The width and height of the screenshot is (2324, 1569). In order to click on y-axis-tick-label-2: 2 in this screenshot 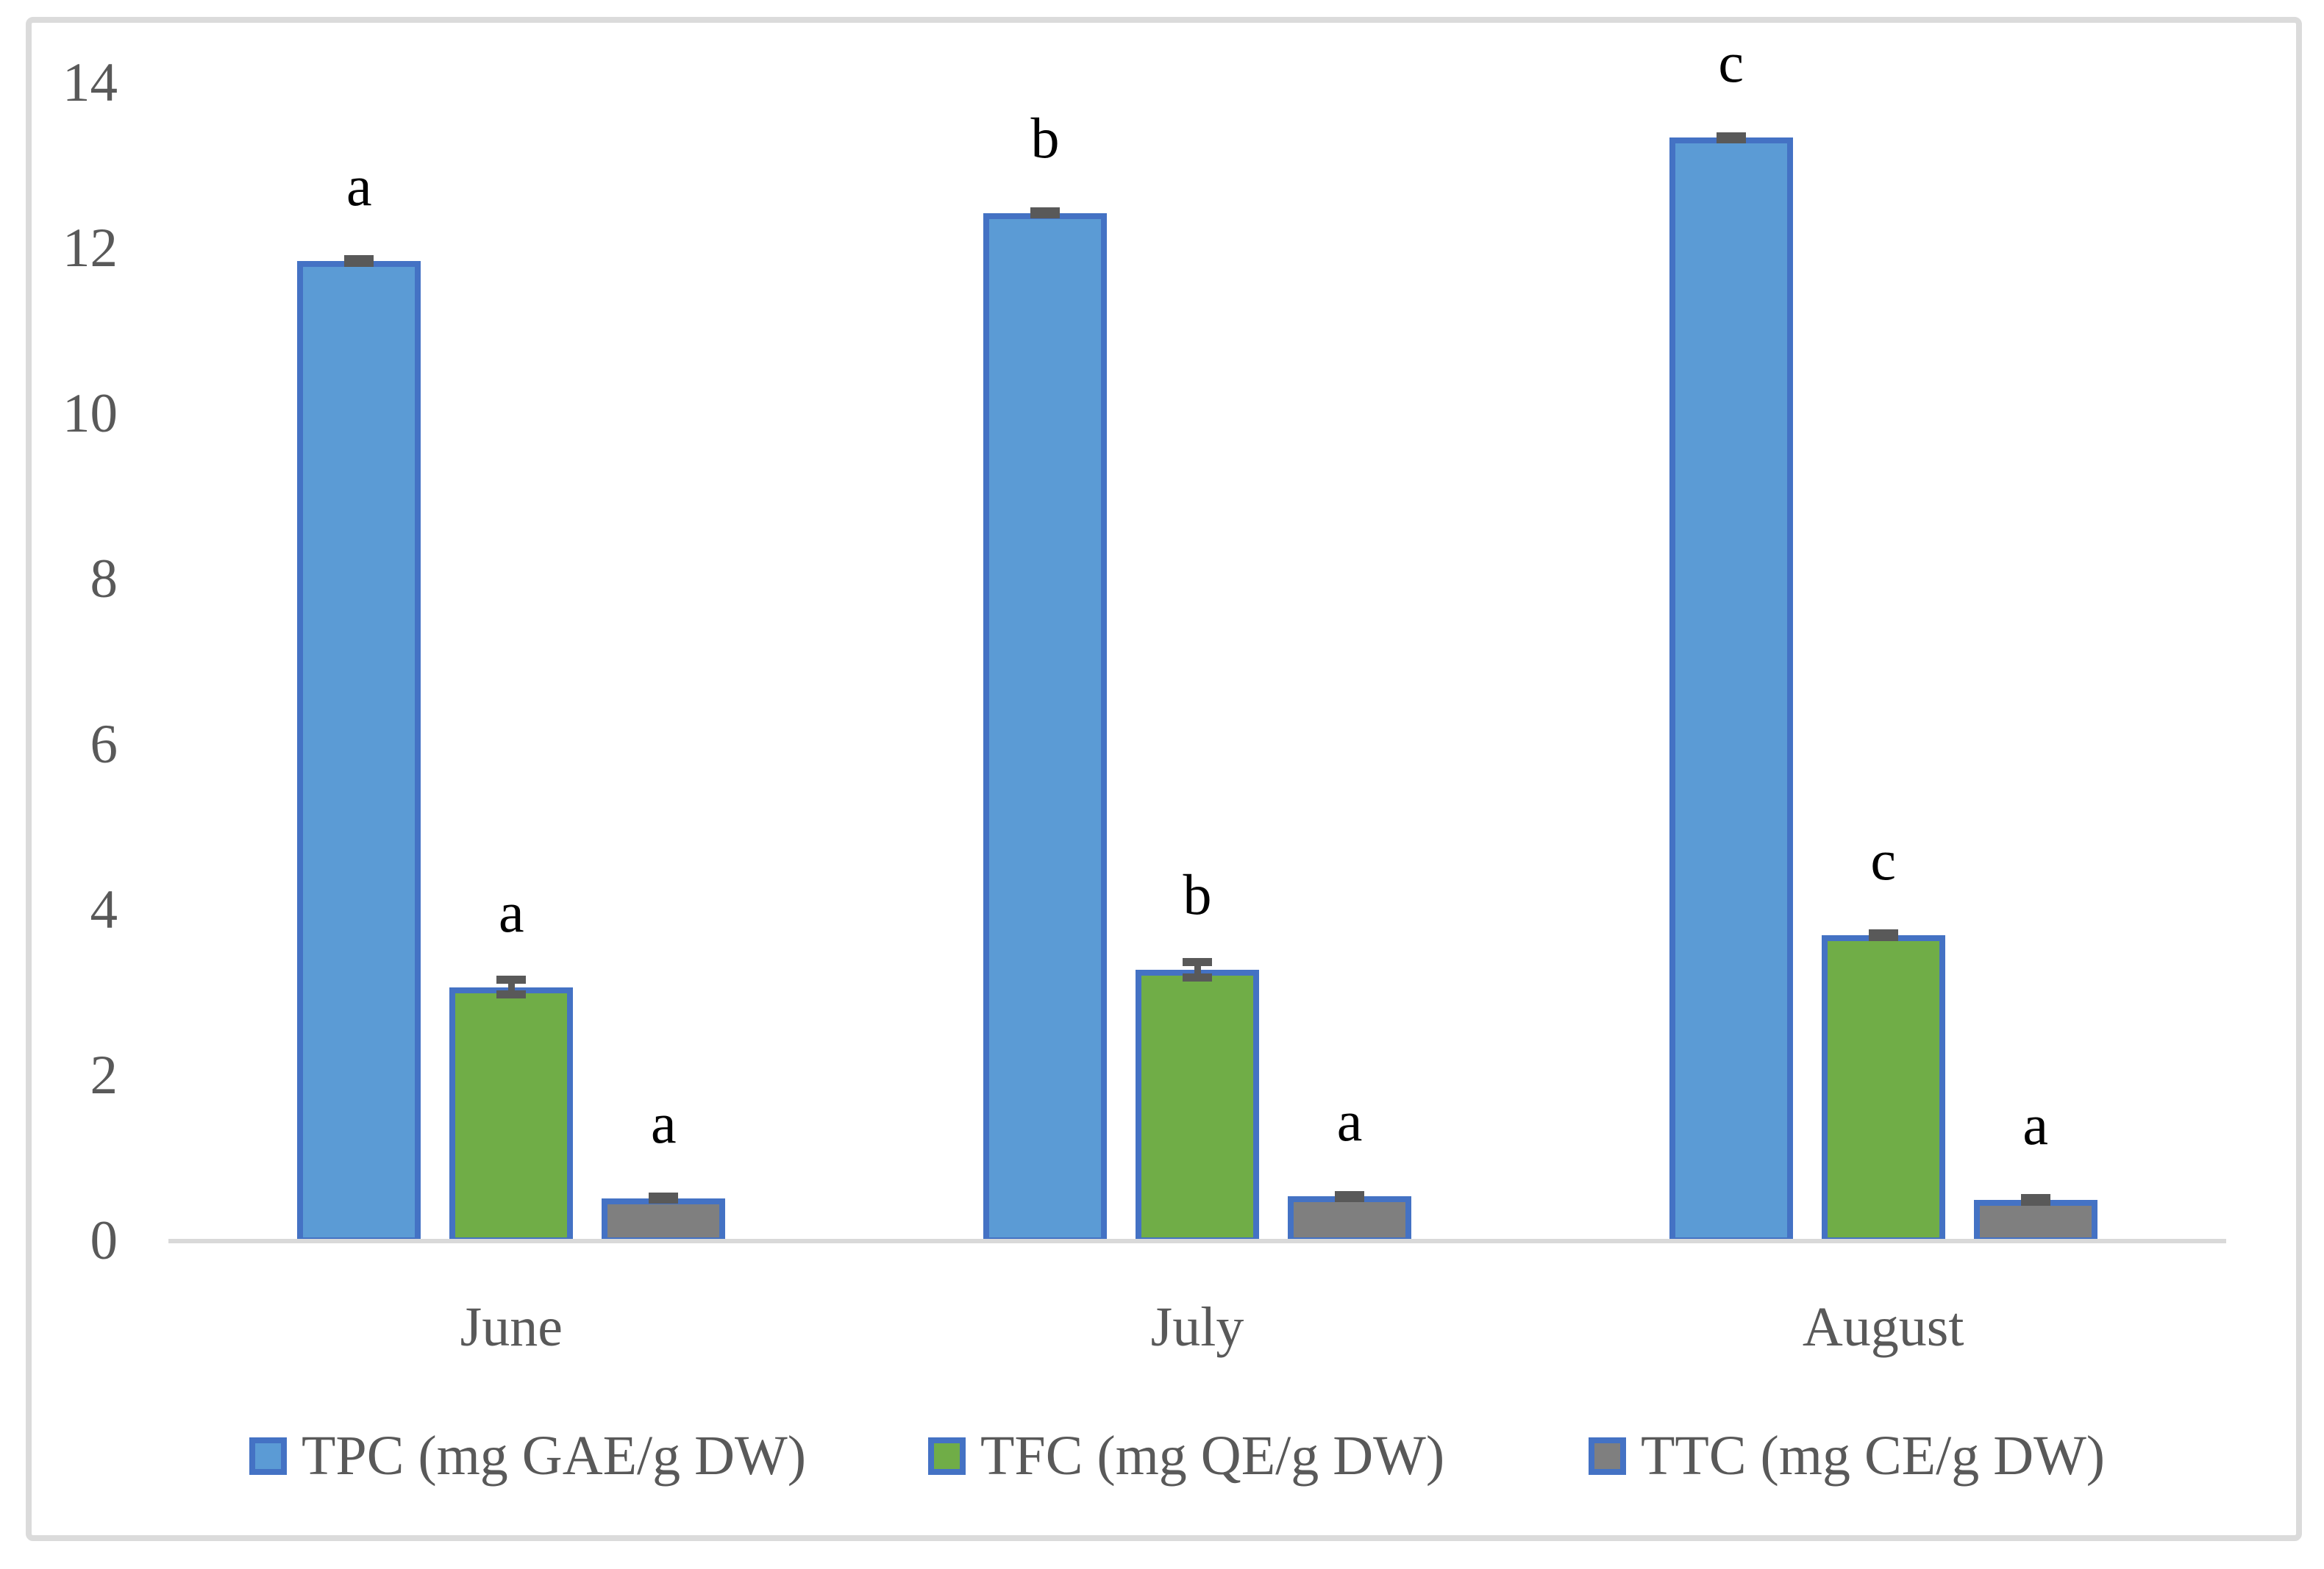, I will do `click(104, 1075)`.